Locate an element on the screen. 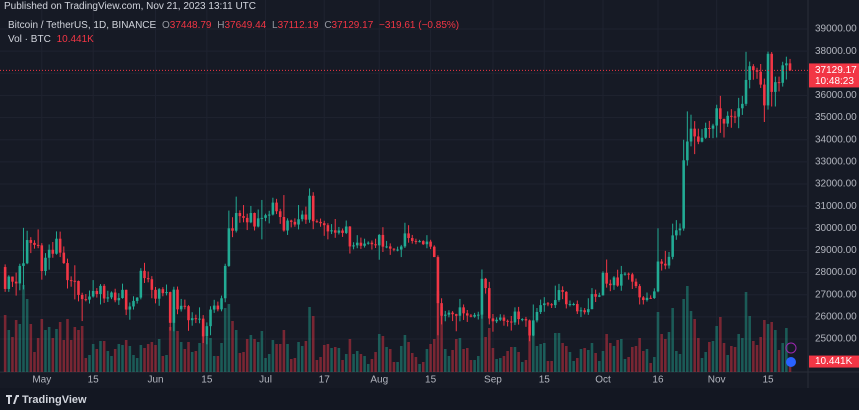 The height and width of the screenshot is (410, 859). y-tick-label: 34000.00 is located at coordinates (836, 139).